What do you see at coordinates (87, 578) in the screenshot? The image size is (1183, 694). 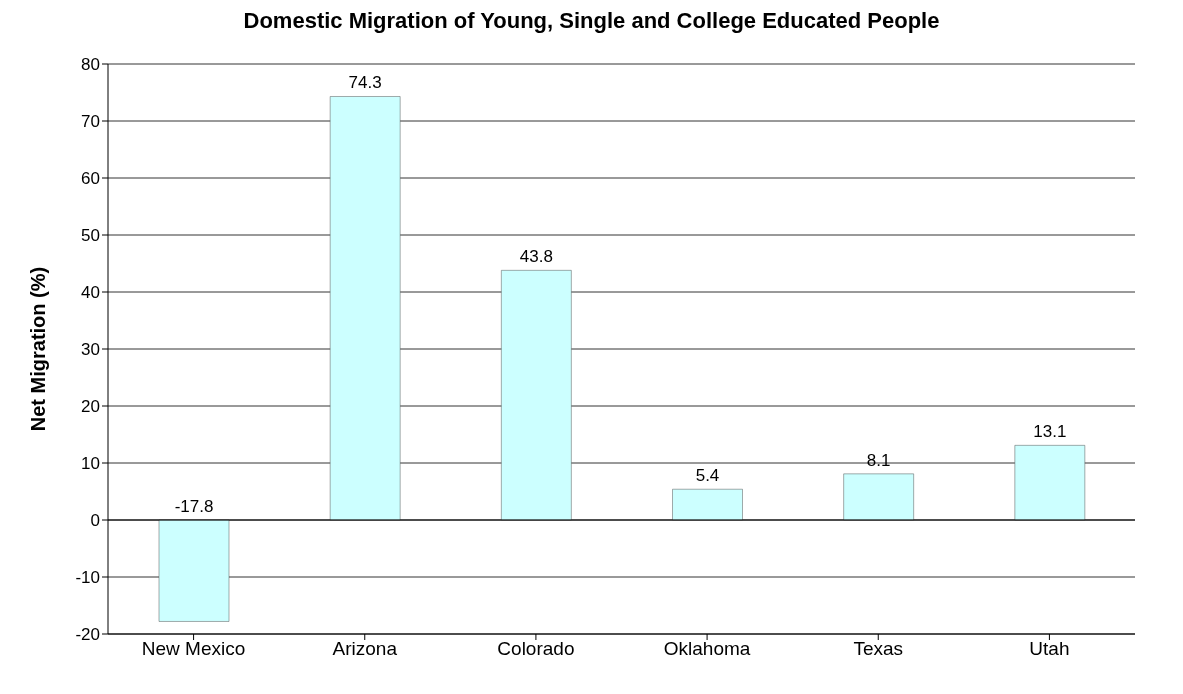 I see `y-tick-label: -10` at bounding box center [87, 578].